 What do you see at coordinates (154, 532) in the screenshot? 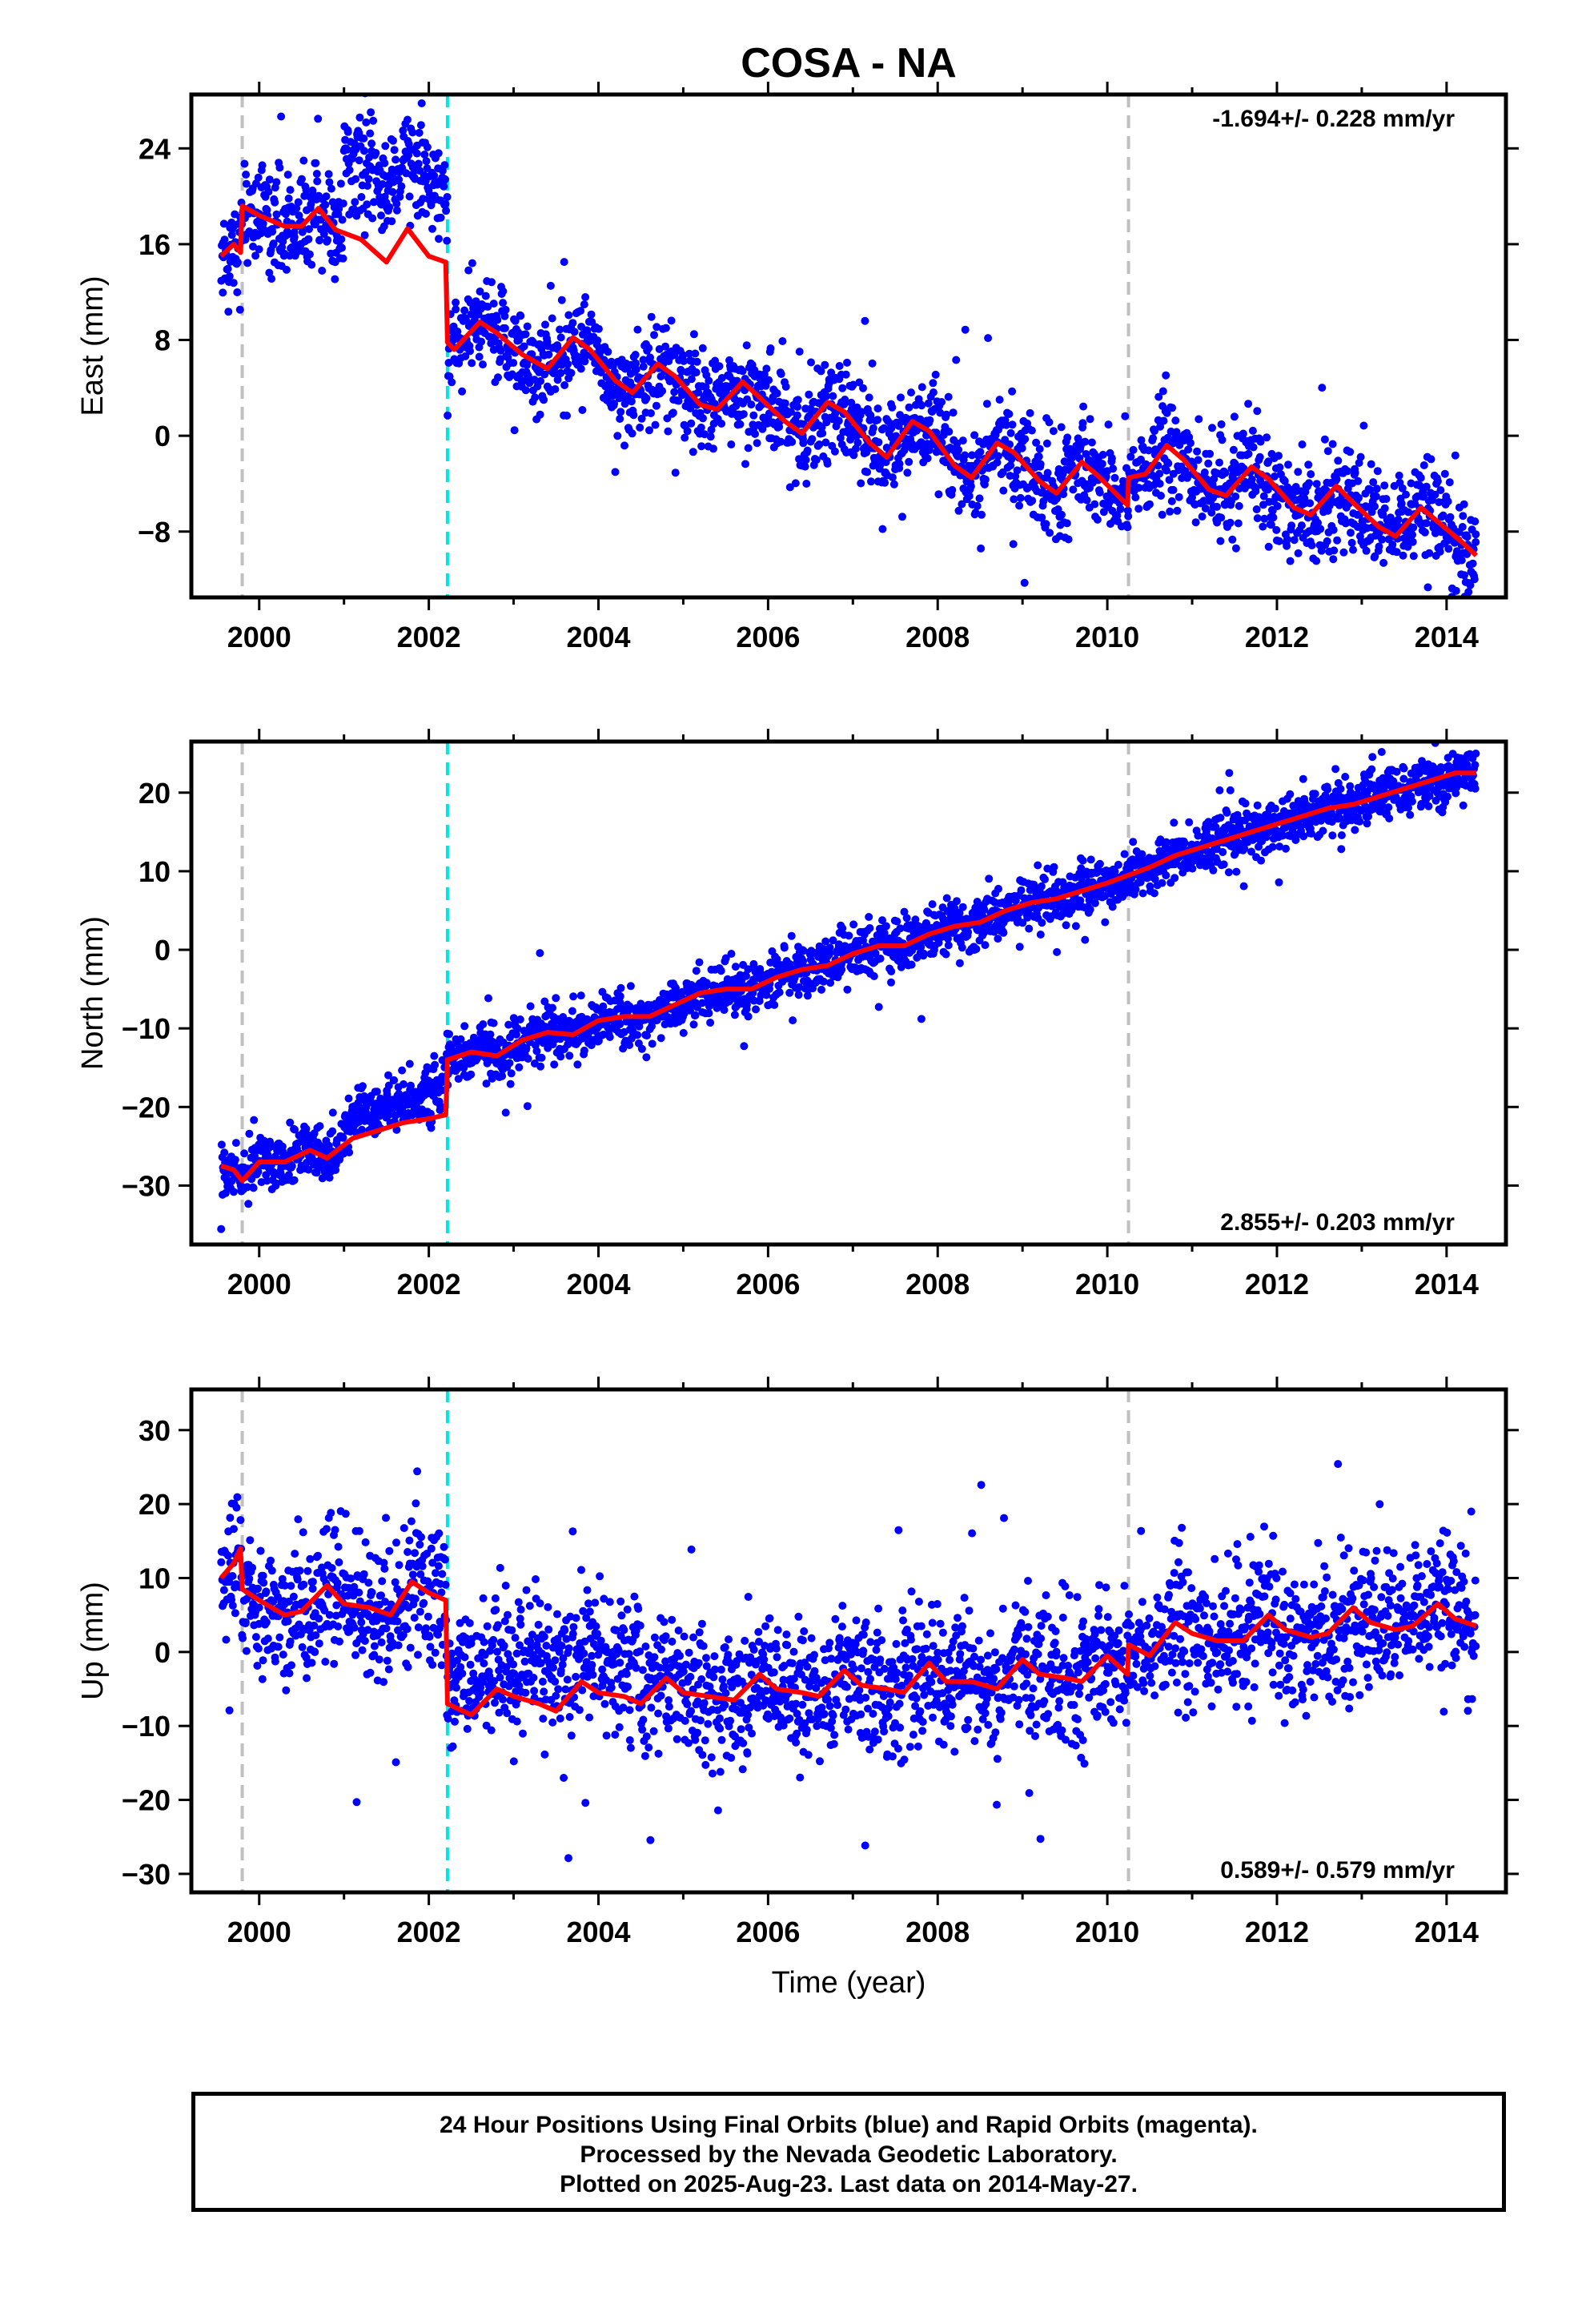
I see `y-tick-label: −8` at bounding box center [154, 532].